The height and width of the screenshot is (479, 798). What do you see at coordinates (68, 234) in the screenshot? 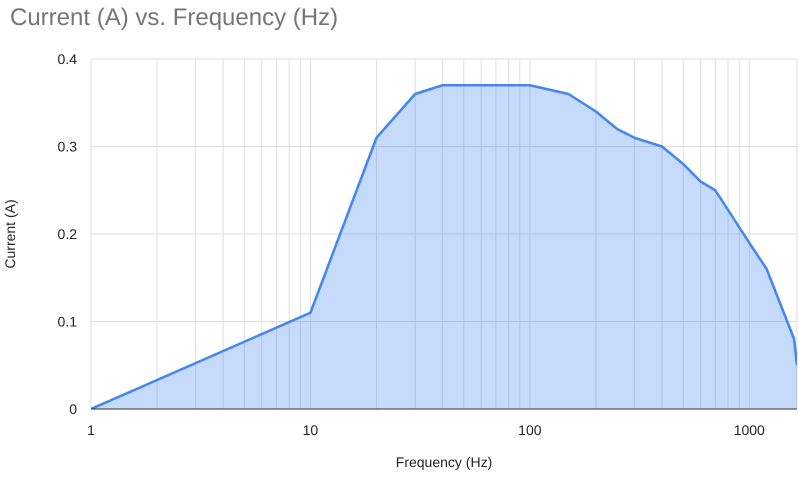
I see `y-tick-label: 0.2` at bounding box center [68, 234].